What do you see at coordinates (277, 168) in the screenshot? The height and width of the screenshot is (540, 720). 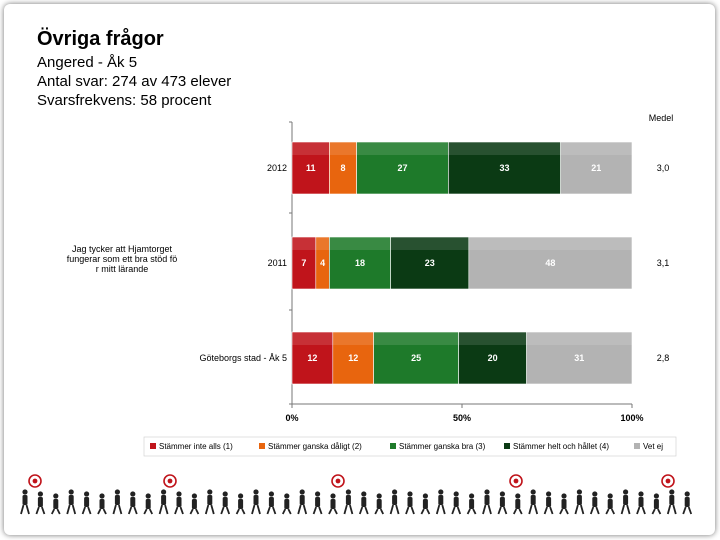 I see `category-label: 2012` at bounding box center [277, 168].